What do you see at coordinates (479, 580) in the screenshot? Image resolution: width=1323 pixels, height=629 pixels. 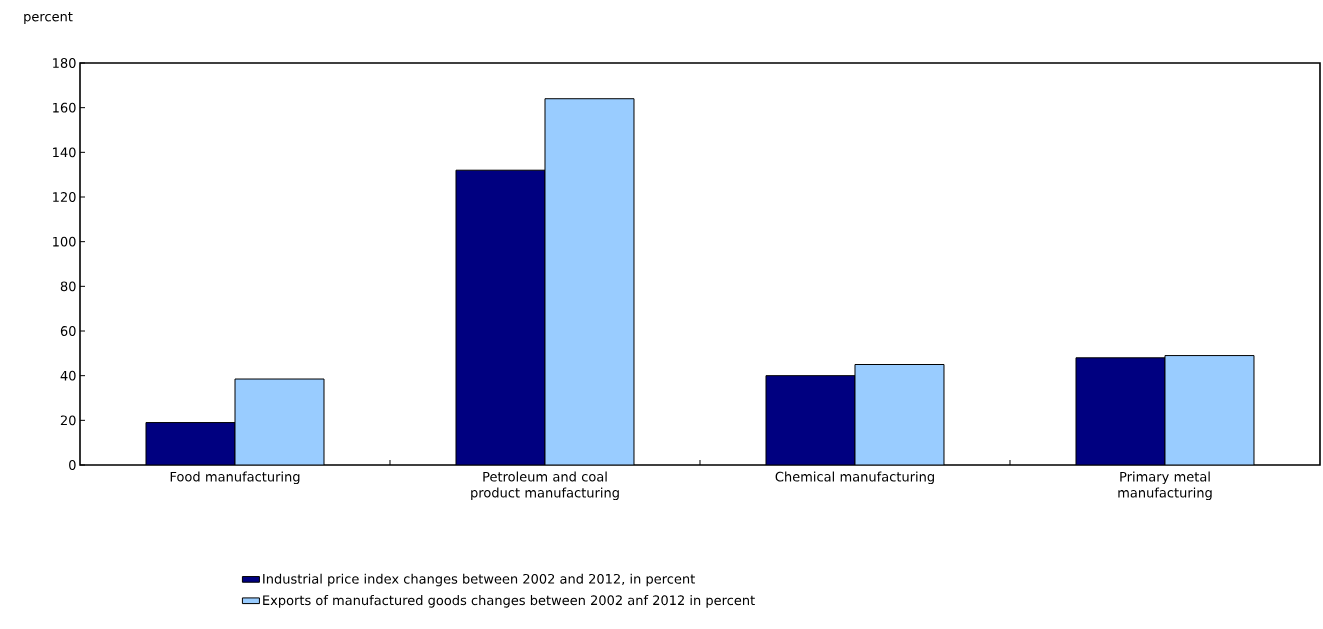 I see `legend-label: Industrial price index changes between 2002 and 2012, in percent` at bounding box center [479, 580].